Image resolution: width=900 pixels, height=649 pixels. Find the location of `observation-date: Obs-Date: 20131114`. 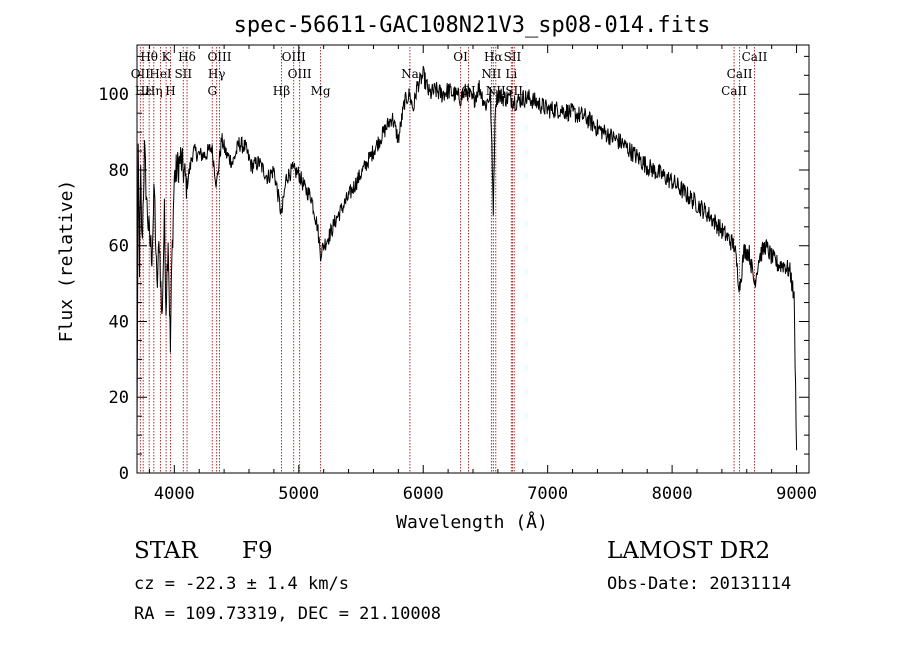

observation-date: Obs-Date: 20131114 is located at coordinates (699, 584).